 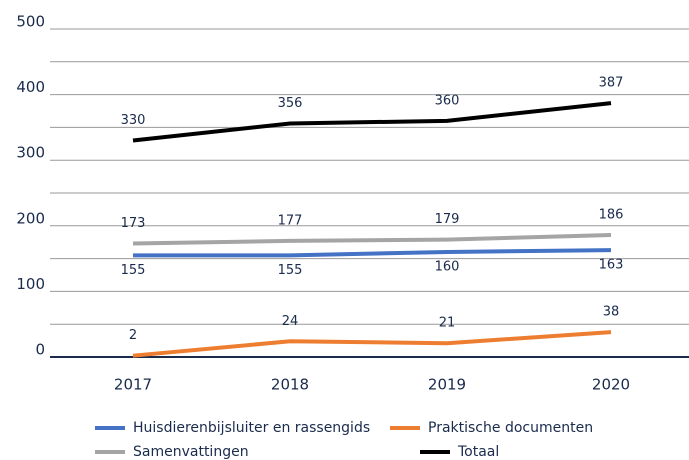 I want to click on data-label: 163, so click(x=611, y=265).